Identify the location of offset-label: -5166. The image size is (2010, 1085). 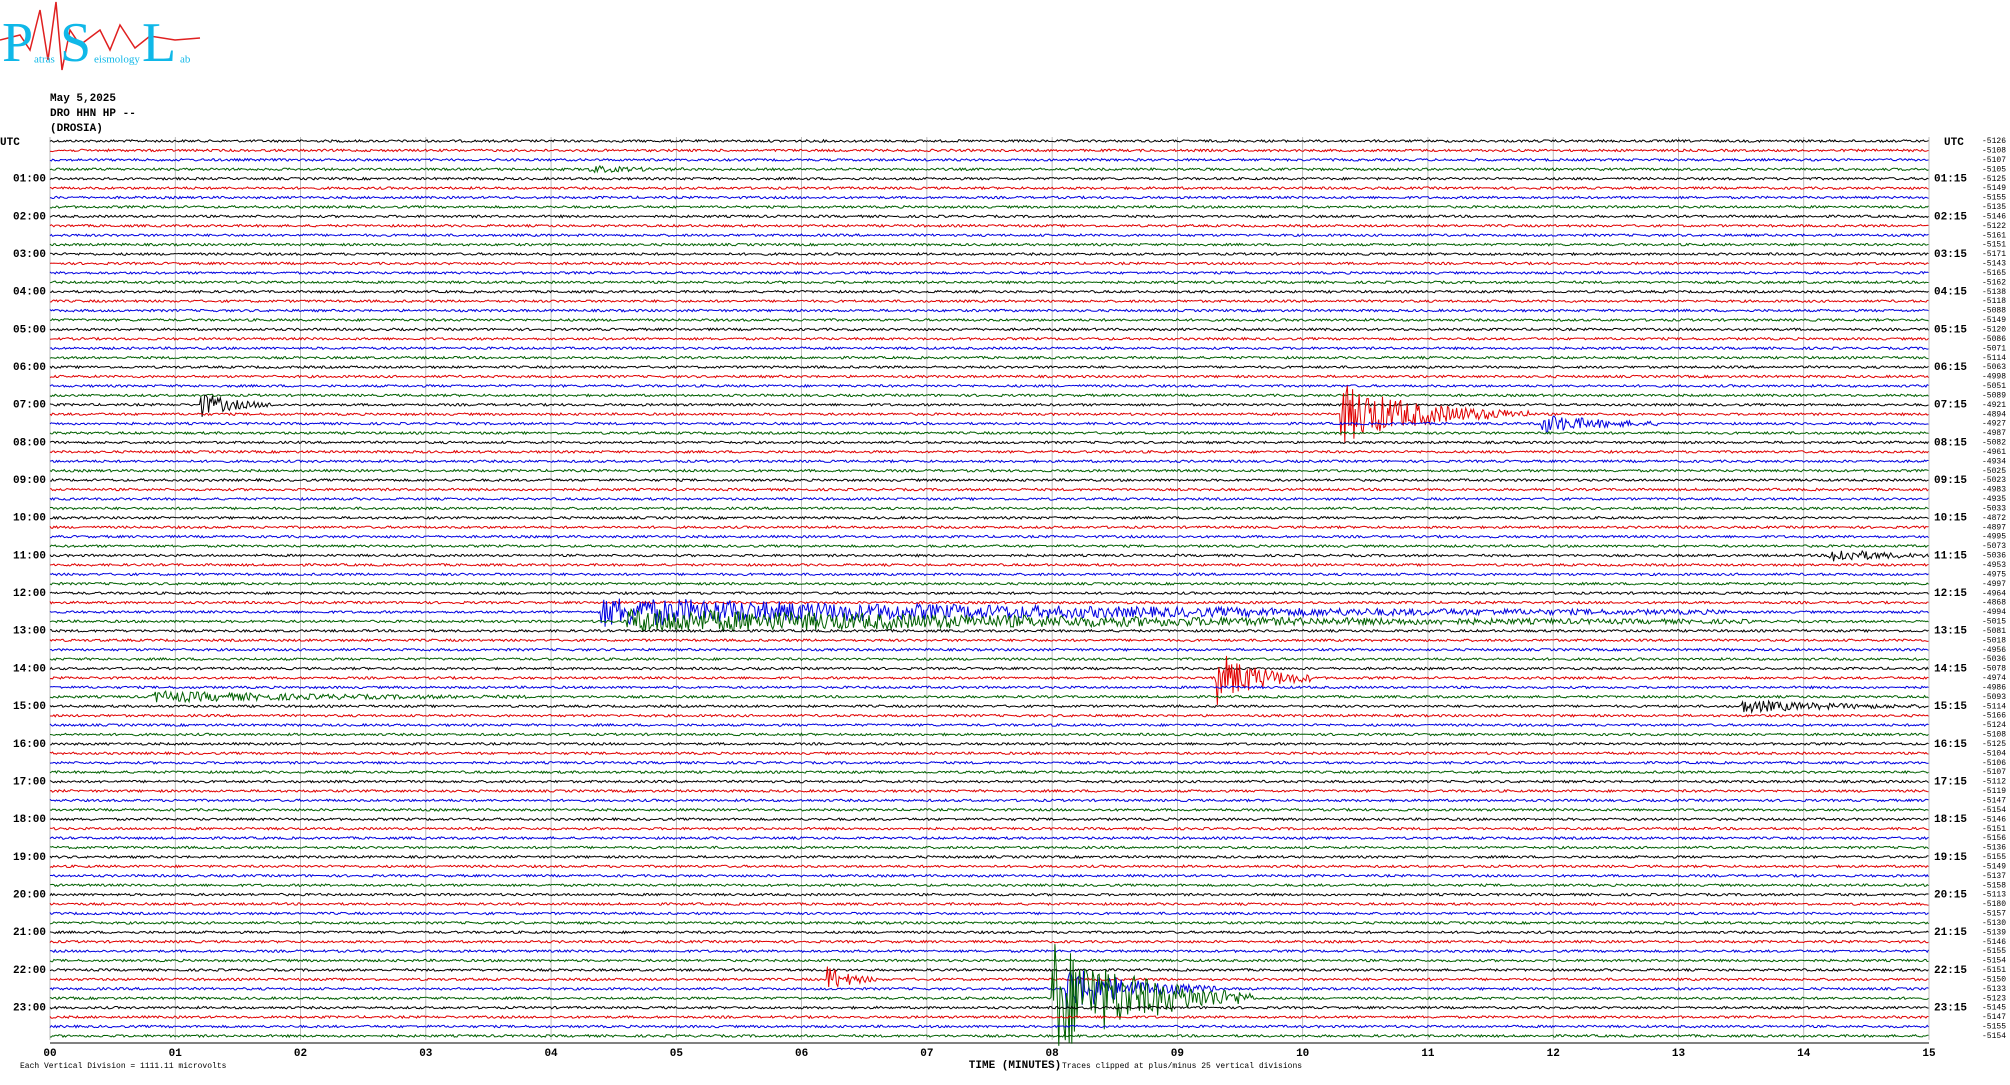
(1994, 716).